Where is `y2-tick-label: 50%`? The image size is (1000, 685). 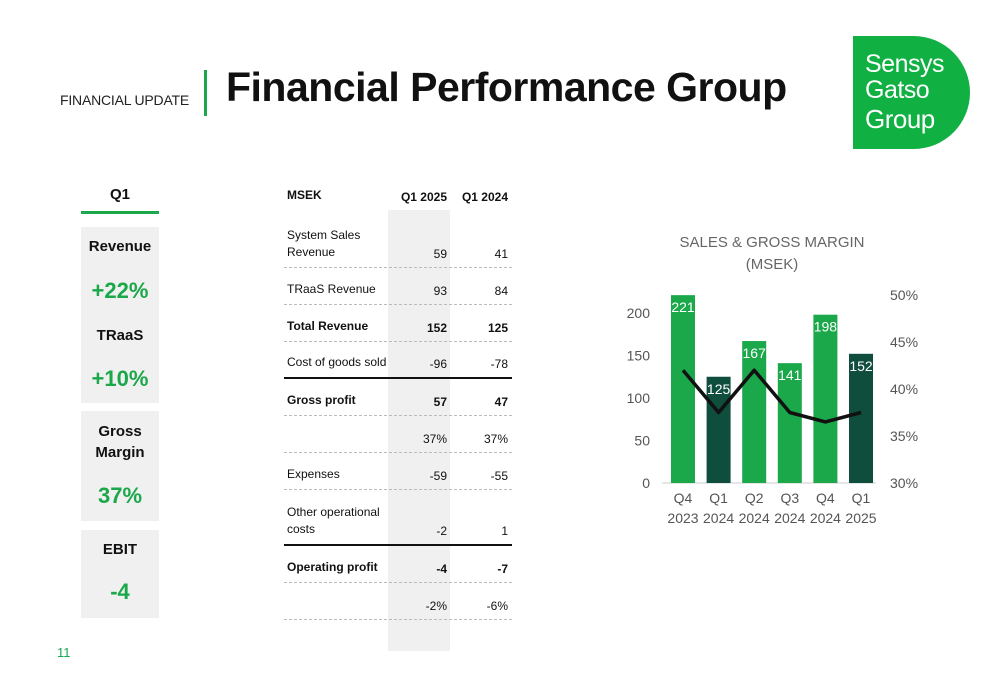
y2-tick-label: 50% is located at coordinates (904, 295).